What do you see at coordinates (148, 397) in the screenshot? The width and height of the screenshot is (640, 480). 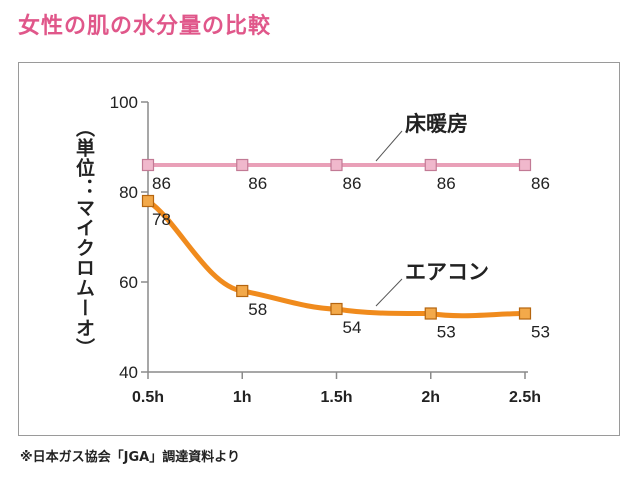 I see `x-tick-label: 0.5h` at bounding box center [148, 397].